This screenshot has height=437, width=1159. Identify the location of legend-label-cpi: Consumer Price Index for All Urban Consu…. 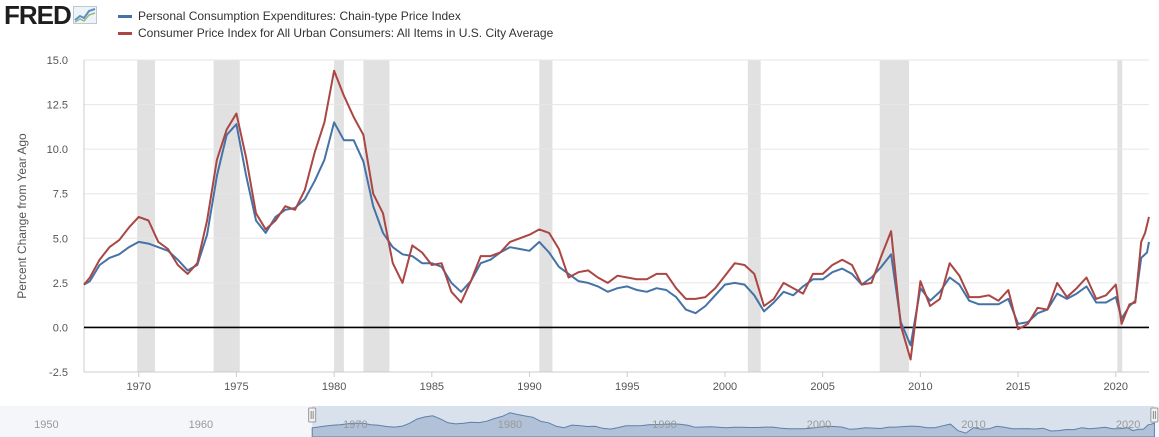
(346, 33).